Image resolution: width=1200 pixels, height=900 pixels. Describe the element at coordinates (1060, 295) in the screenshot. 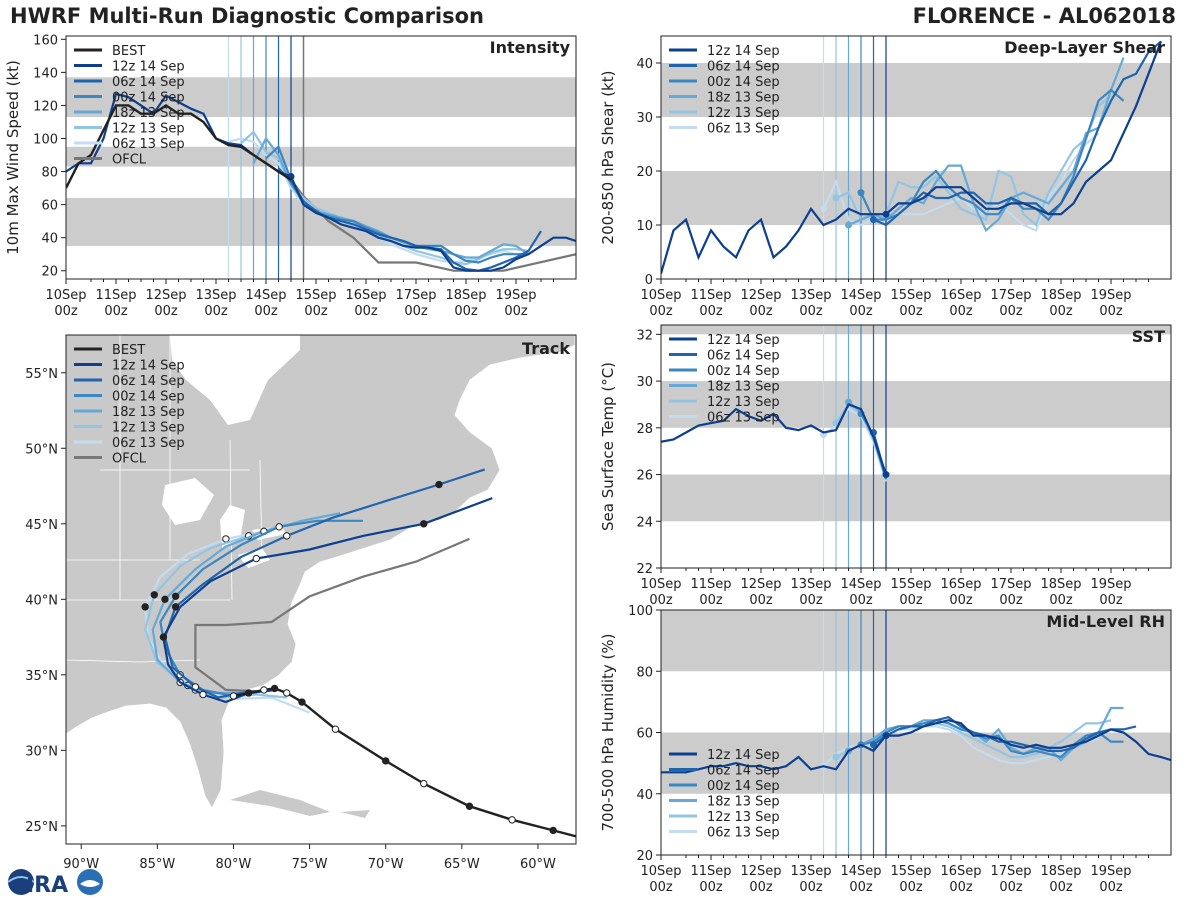

I see `x-tick-label-day: 18Sep` at that location.